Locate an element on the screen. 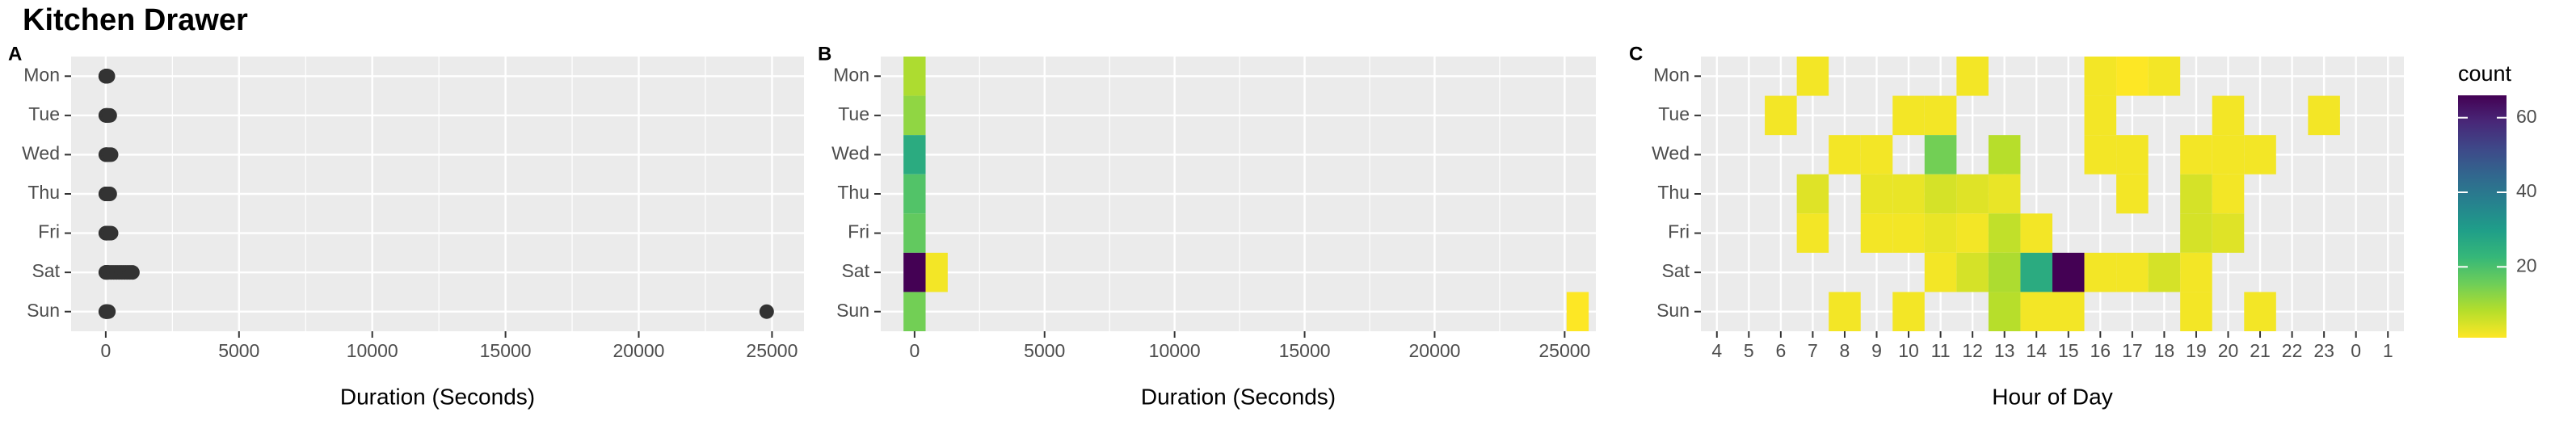  x-tick-label: 19 is located at coordinates (2196, 350).